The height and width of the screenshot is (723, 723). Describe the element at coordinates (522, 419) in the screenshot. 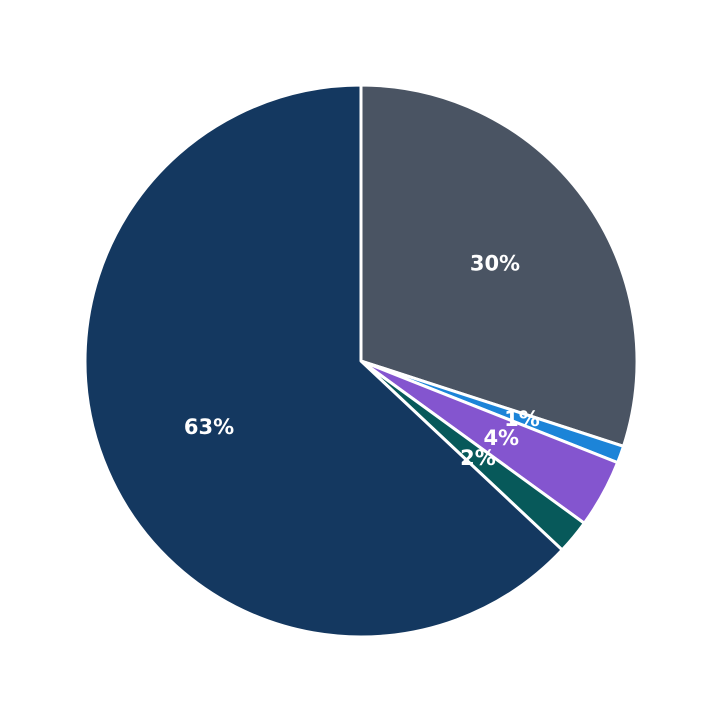

I see `pie-label-2: 1%` at that location.